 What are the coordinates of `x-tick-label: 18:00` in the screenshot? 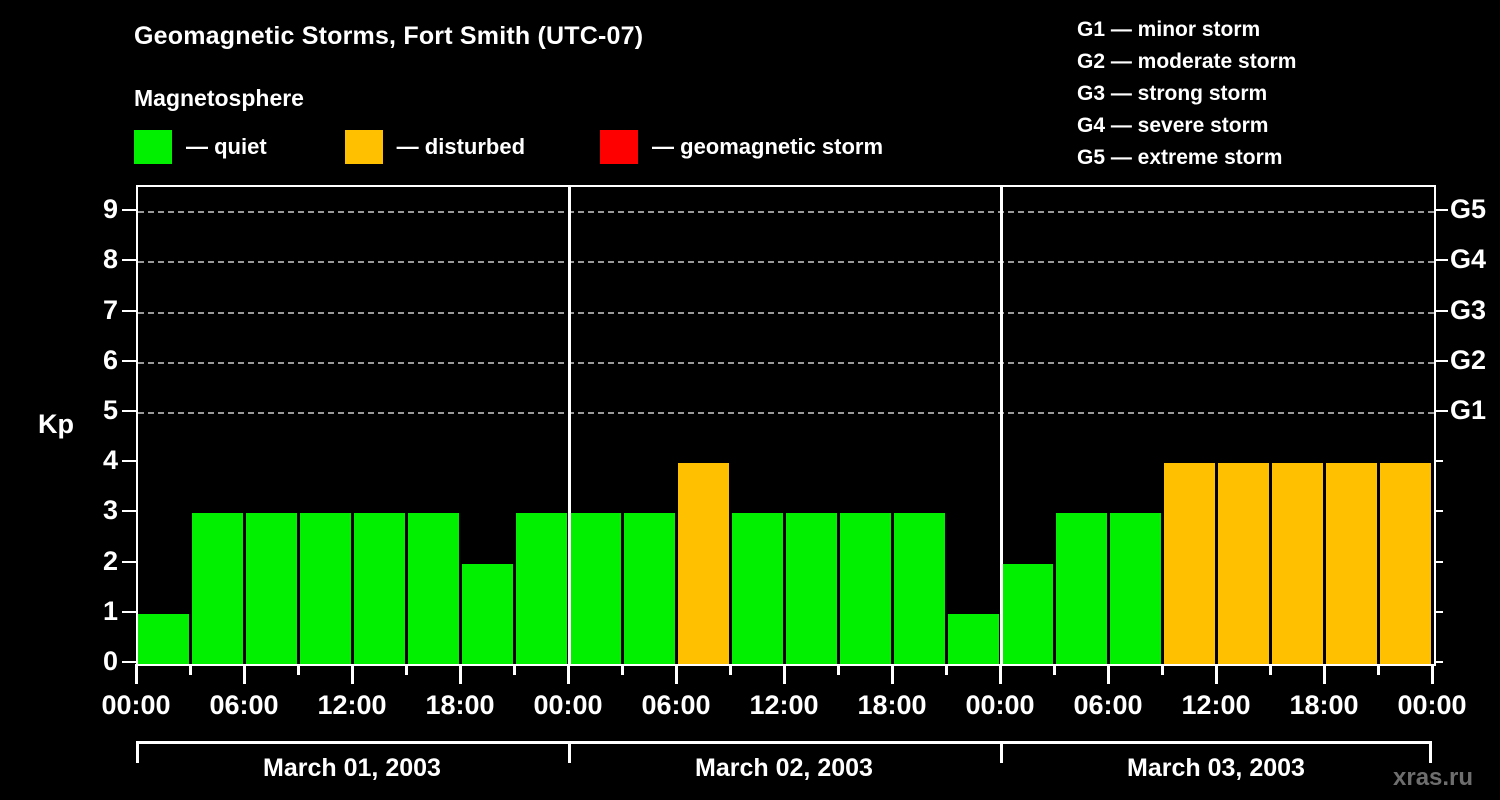 It's located at (460, 705).